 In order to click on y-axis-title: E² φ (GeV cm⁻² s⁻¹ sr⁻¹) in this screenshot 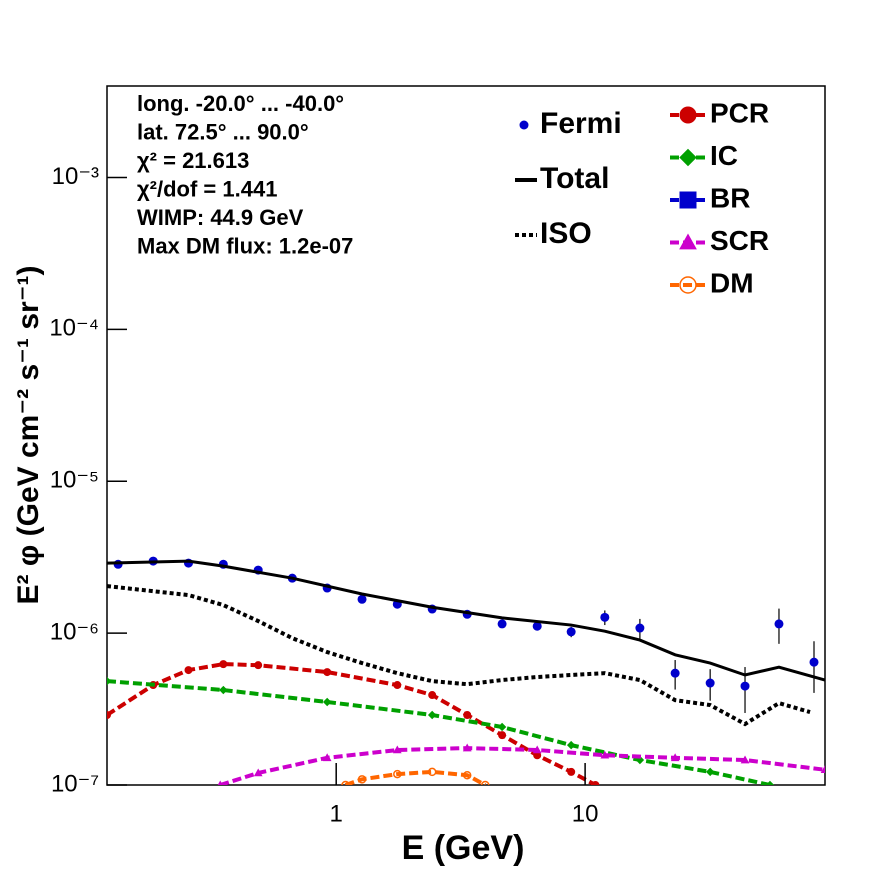, I will do `click(28, 434)`.